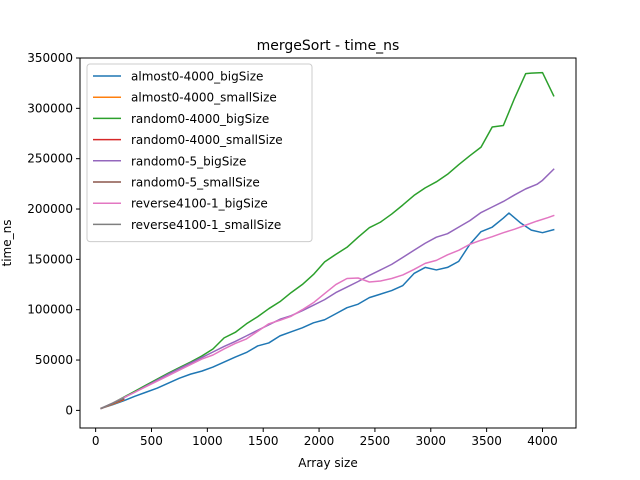 This screenshot has height=480, width=640. Describe the element at coordinates (69, 410) in the screenshot. I see `y-tick-label-0: 0` at that location.